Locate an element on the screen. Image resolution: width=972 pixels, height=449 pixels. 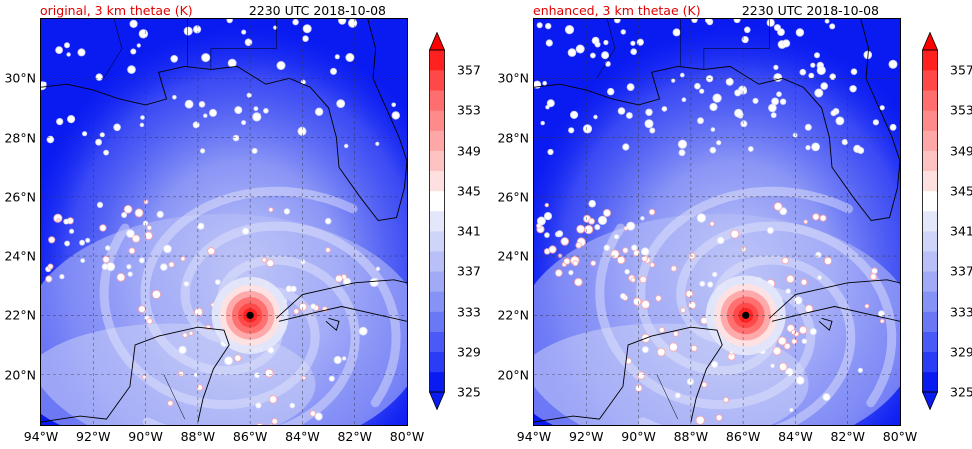
panel-title: enhanced, 3 km thetae (K) is located at coordinates (617, 10).